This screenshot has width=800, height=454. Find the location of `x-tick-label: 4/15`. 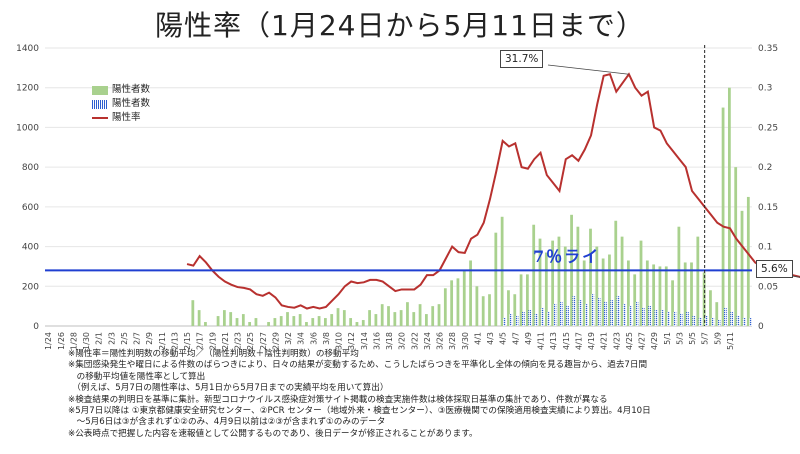

x-tick-label: 4/15 is located at coordinates (566, 341).